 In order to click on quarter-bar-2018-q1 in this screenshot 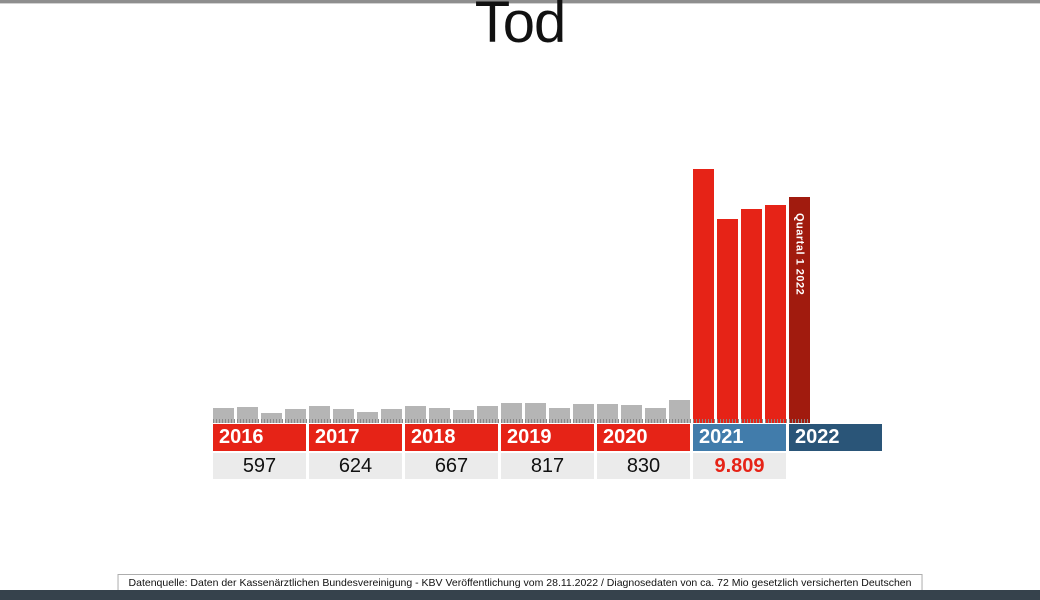, I will do `click(415, 414)`.